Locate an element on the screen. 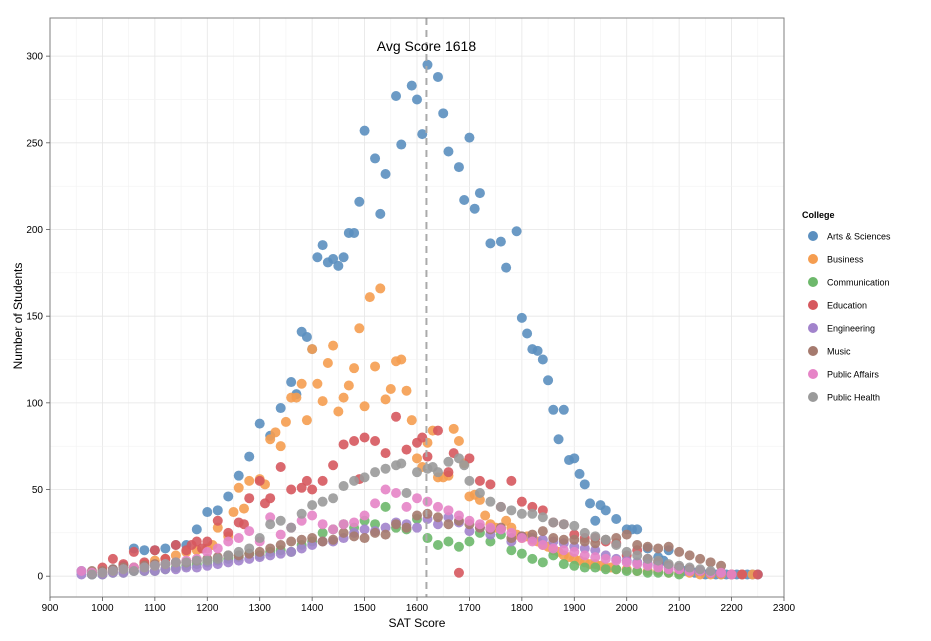 The height and width of the screenshot is (641, 931). legend-label-public-health: Public Health is located at coordinates (853, 398).